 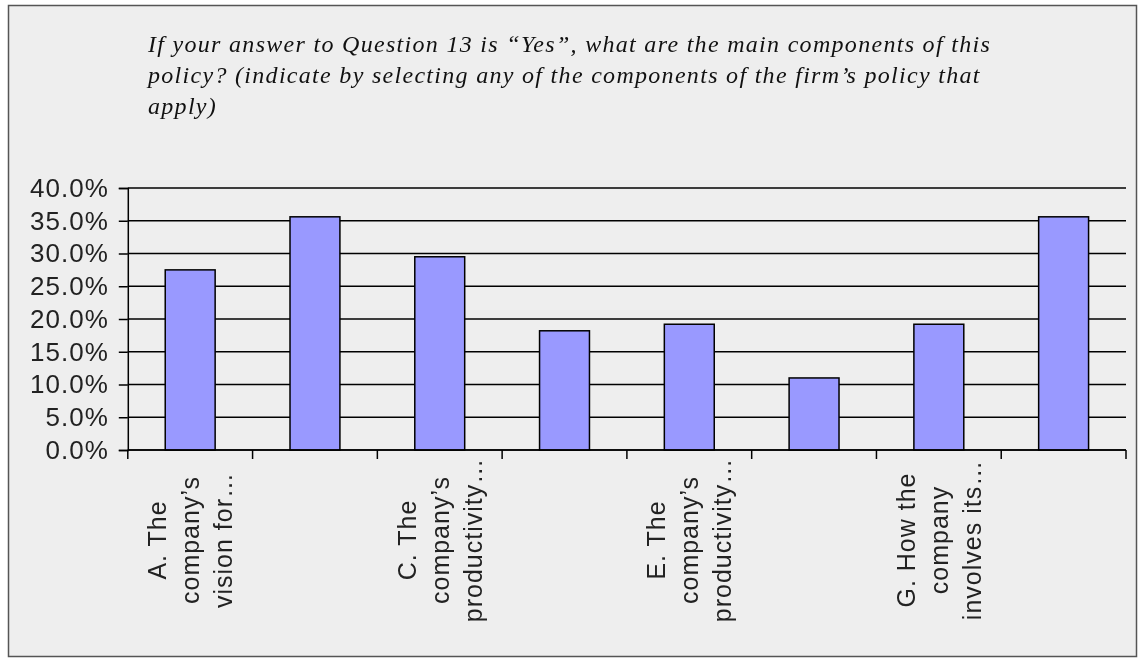 What do you see at coordinates (77, 449) in the screenshot?
I see `y-tick-label: 0.0%` at bounding box center [77, 449].